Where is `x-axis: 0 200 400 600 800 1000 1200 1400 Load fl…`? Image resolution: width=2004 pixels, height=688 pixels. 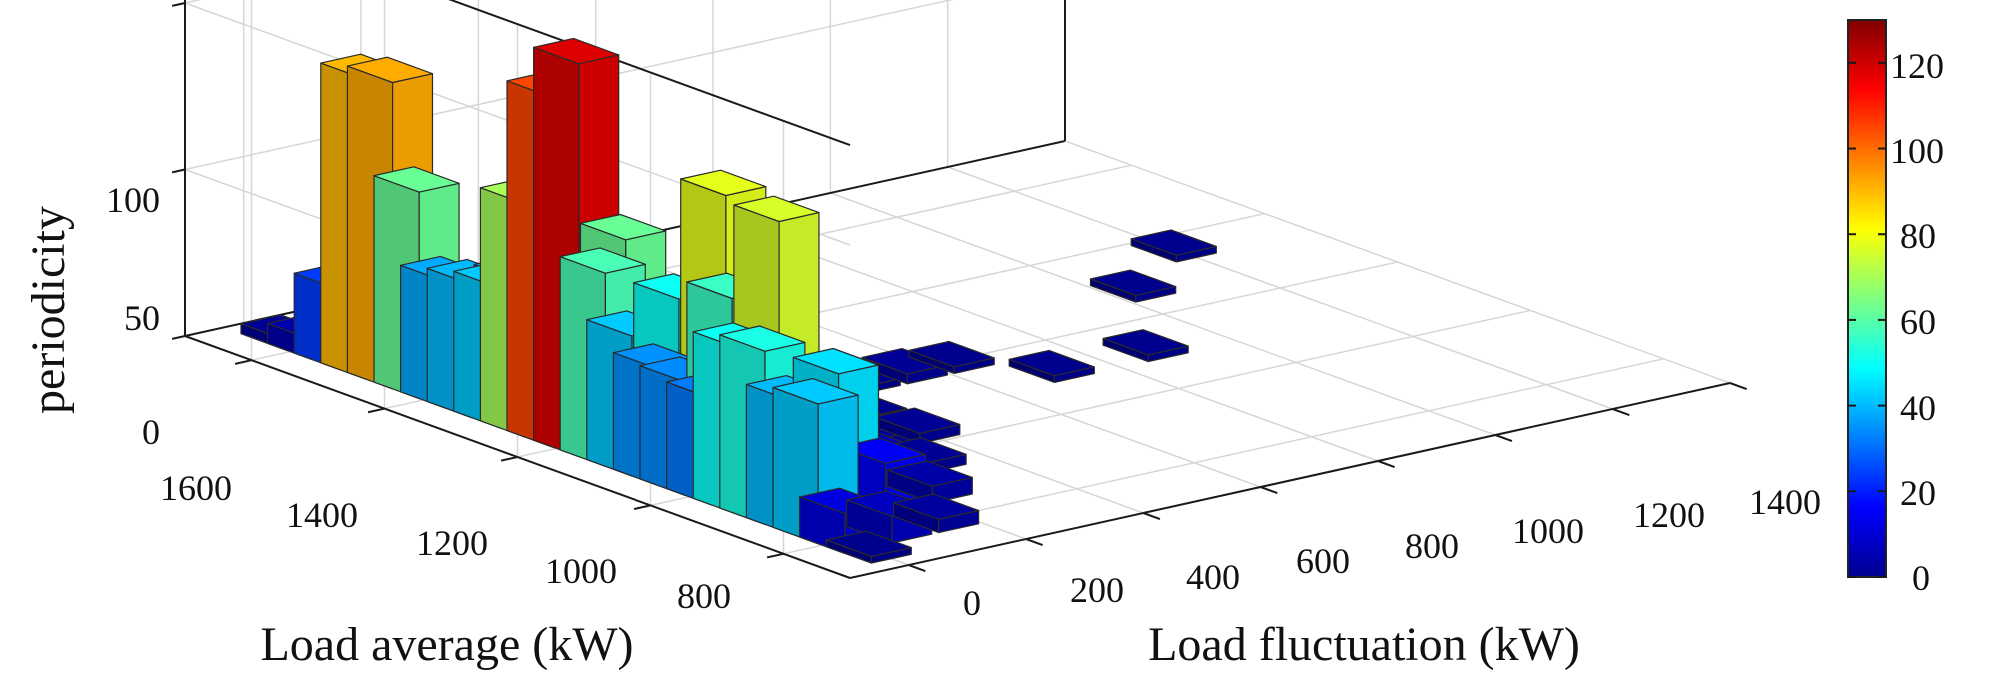 x-axis: 0 200 400 600 800 1000 1200 1400 Load fl… is located at coordinates (1392, 576).